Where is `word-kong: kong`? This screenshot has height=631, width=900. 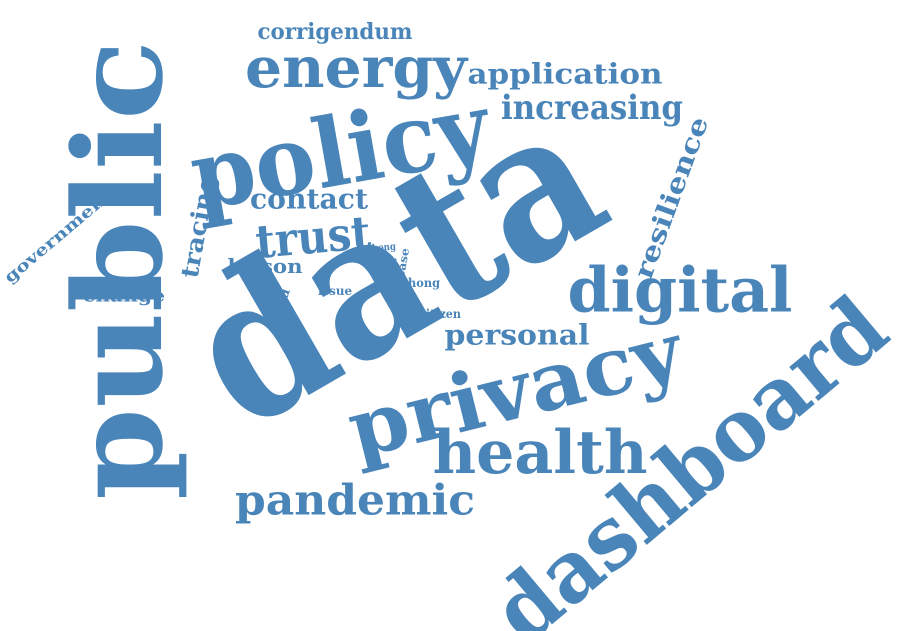
word-kong: kong is located at coordinates (384, 247).